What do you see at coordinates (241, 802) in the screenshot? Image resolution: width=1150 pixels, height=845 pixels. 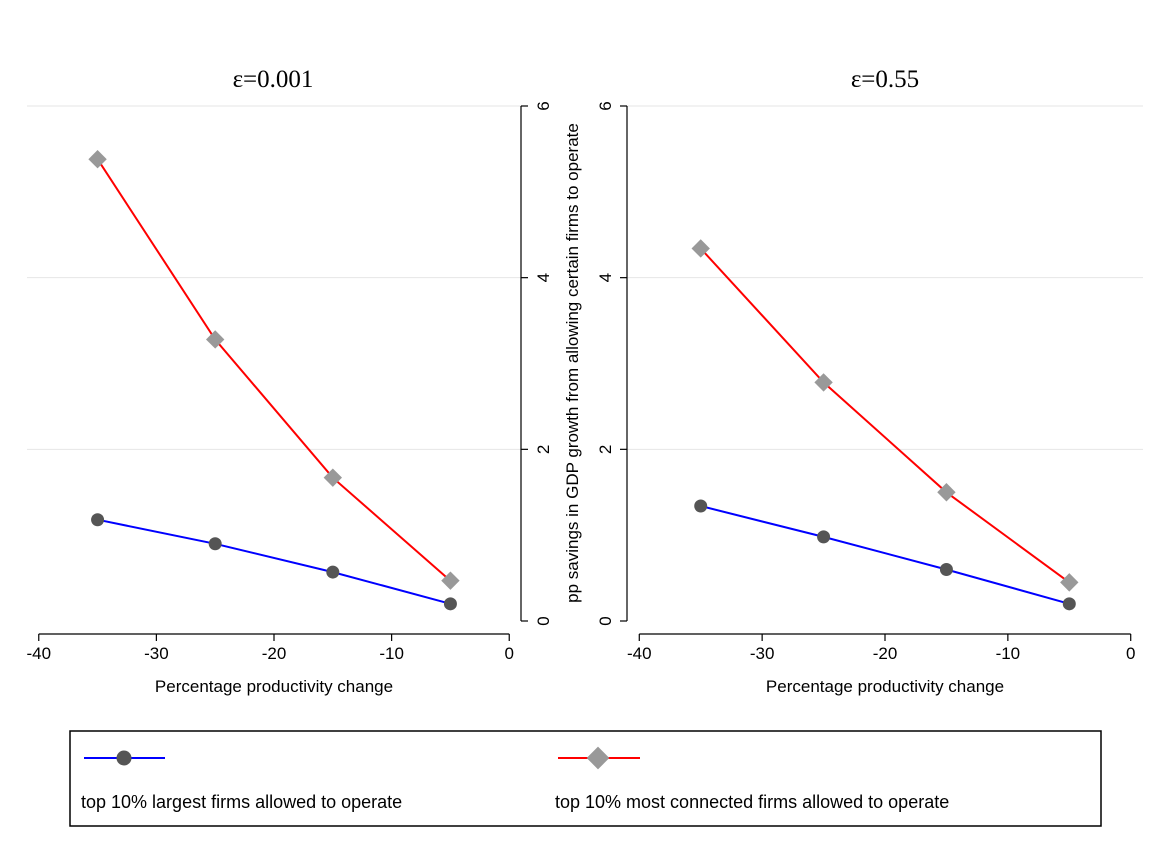 I see `legend-label-0: top 10% largest firms allowed to operate` at bounding box center [241, 802].